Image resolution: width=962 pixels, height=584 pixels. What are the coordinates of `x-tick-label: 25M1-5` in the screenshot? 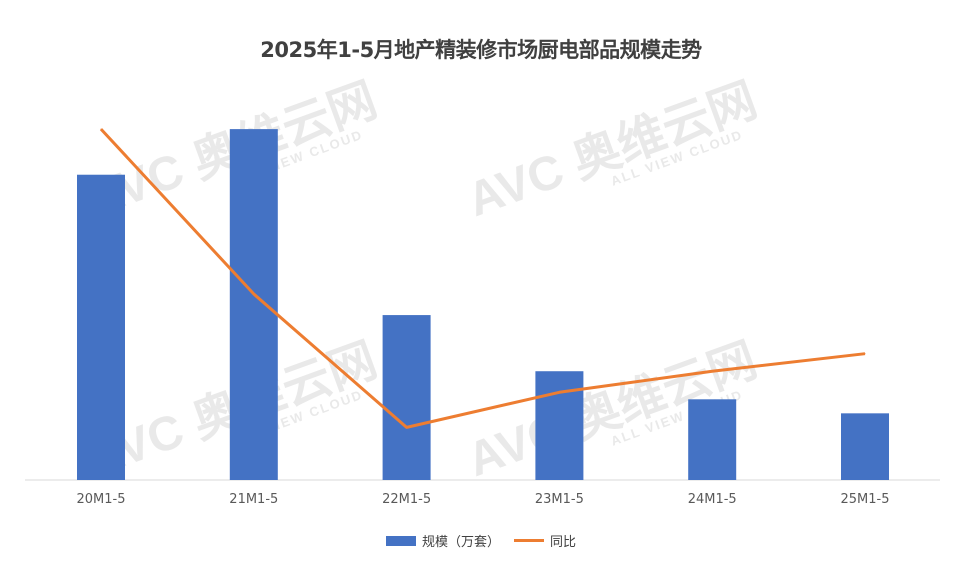 It's located at (865, 499).